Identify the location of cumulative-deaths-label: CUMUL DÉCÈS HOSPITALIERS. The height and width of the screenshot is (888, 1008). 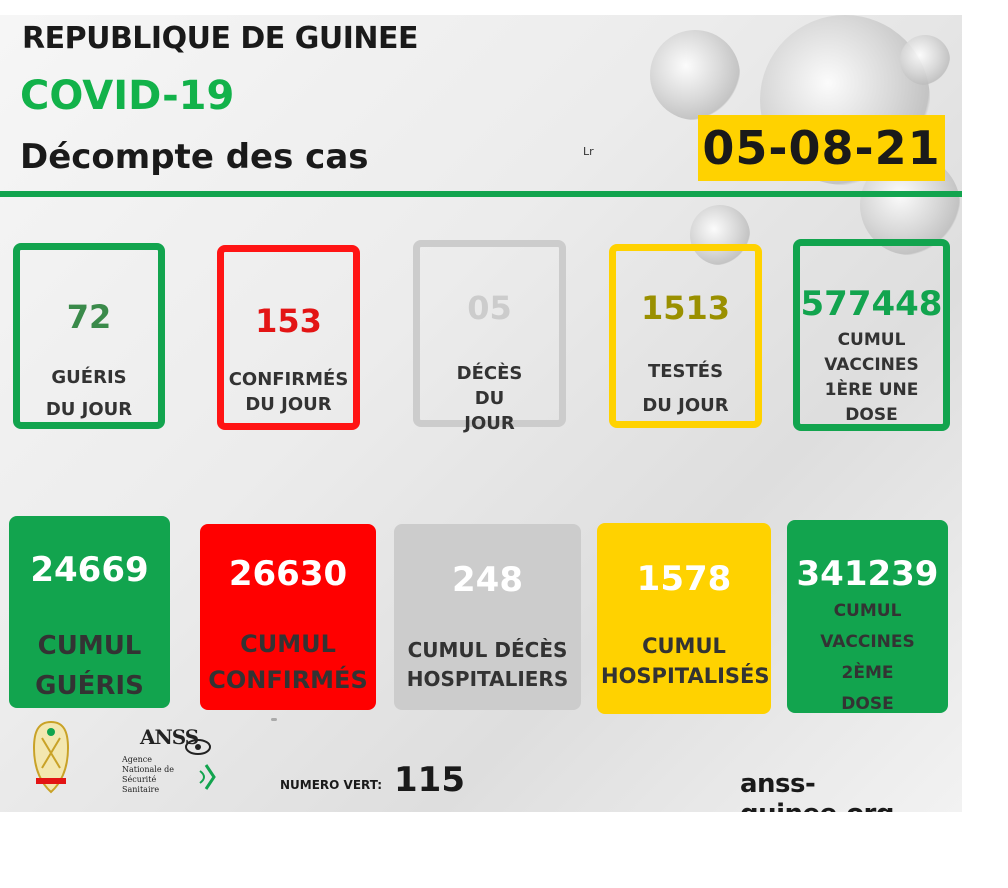
(487, 664).